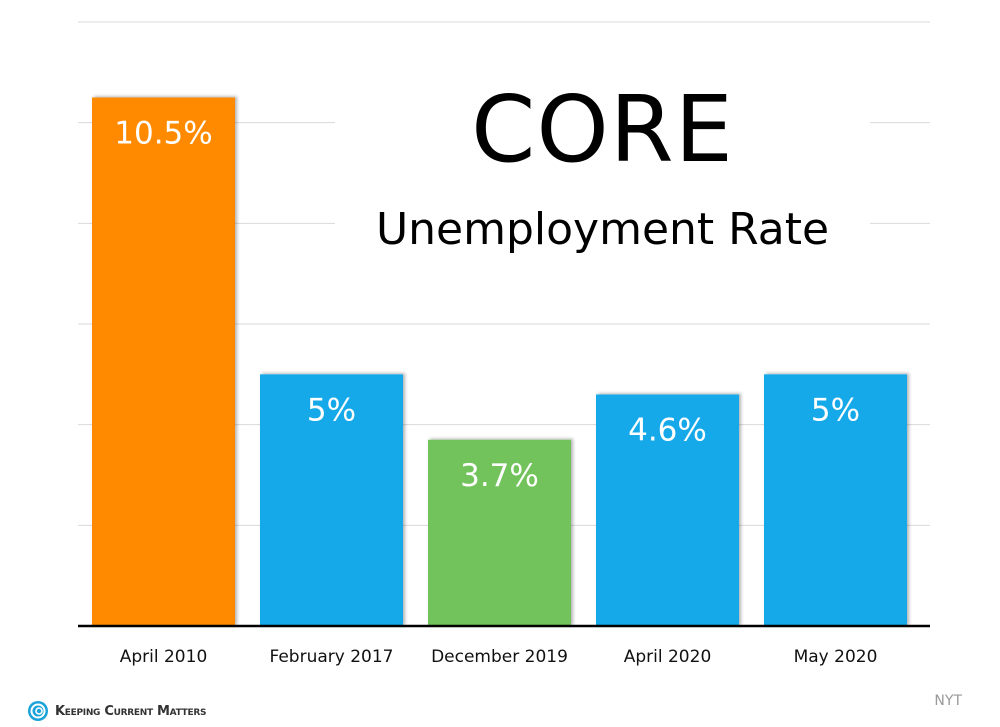 The width and height of the screenshot is (1000, 727). Describe the element at coordinates (163, 134) in the screenshot. I see `data-label: 10.5%` at that location.